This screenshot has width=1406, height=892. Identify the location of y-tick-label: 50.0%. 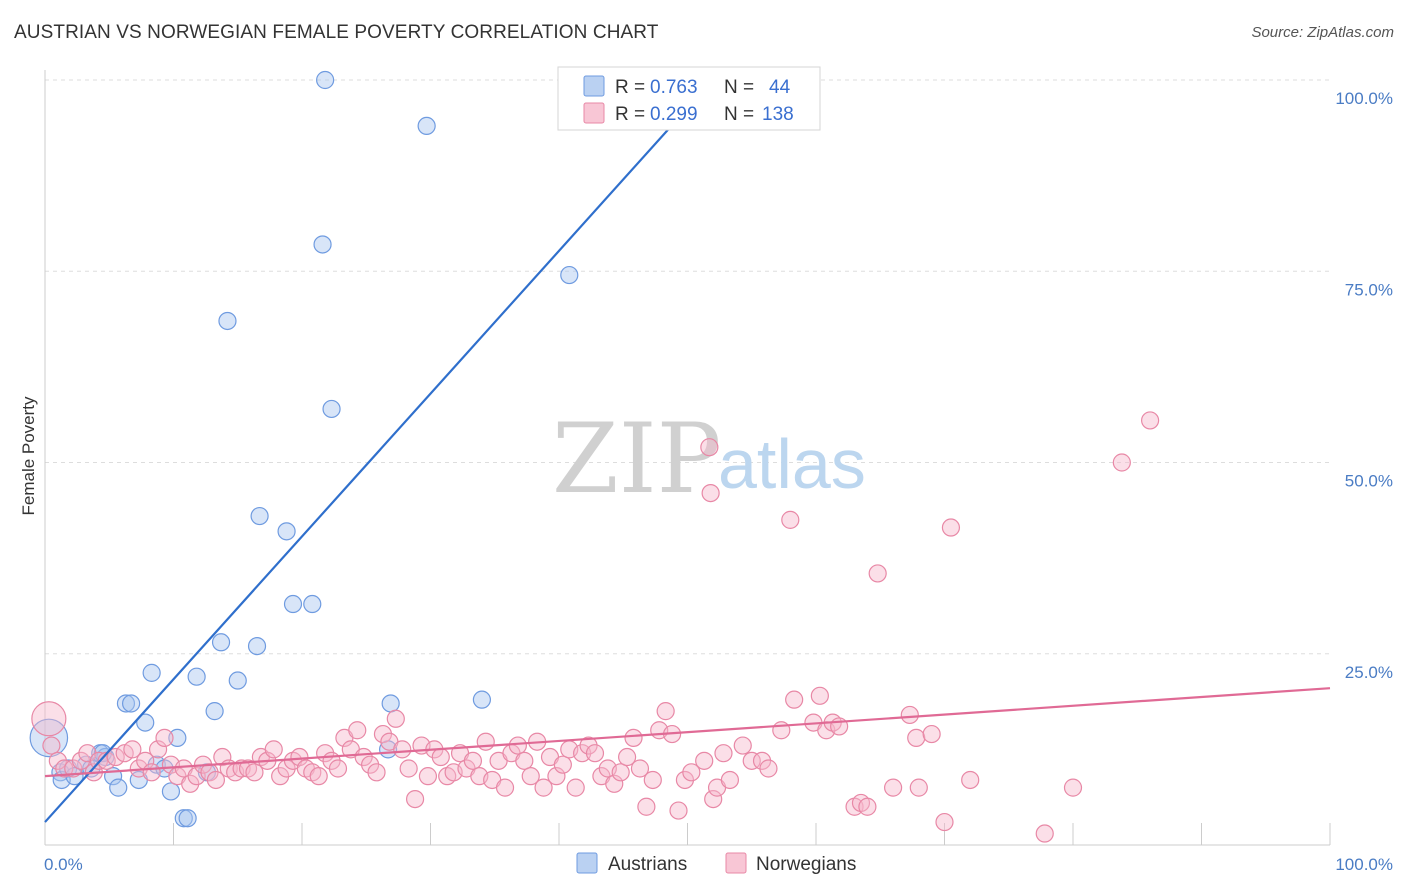
(1369, 481).